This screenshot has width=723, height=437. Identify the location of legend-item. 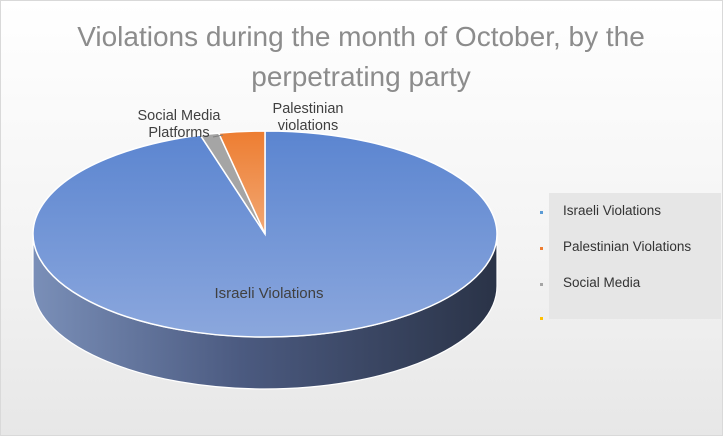
(630, 319).